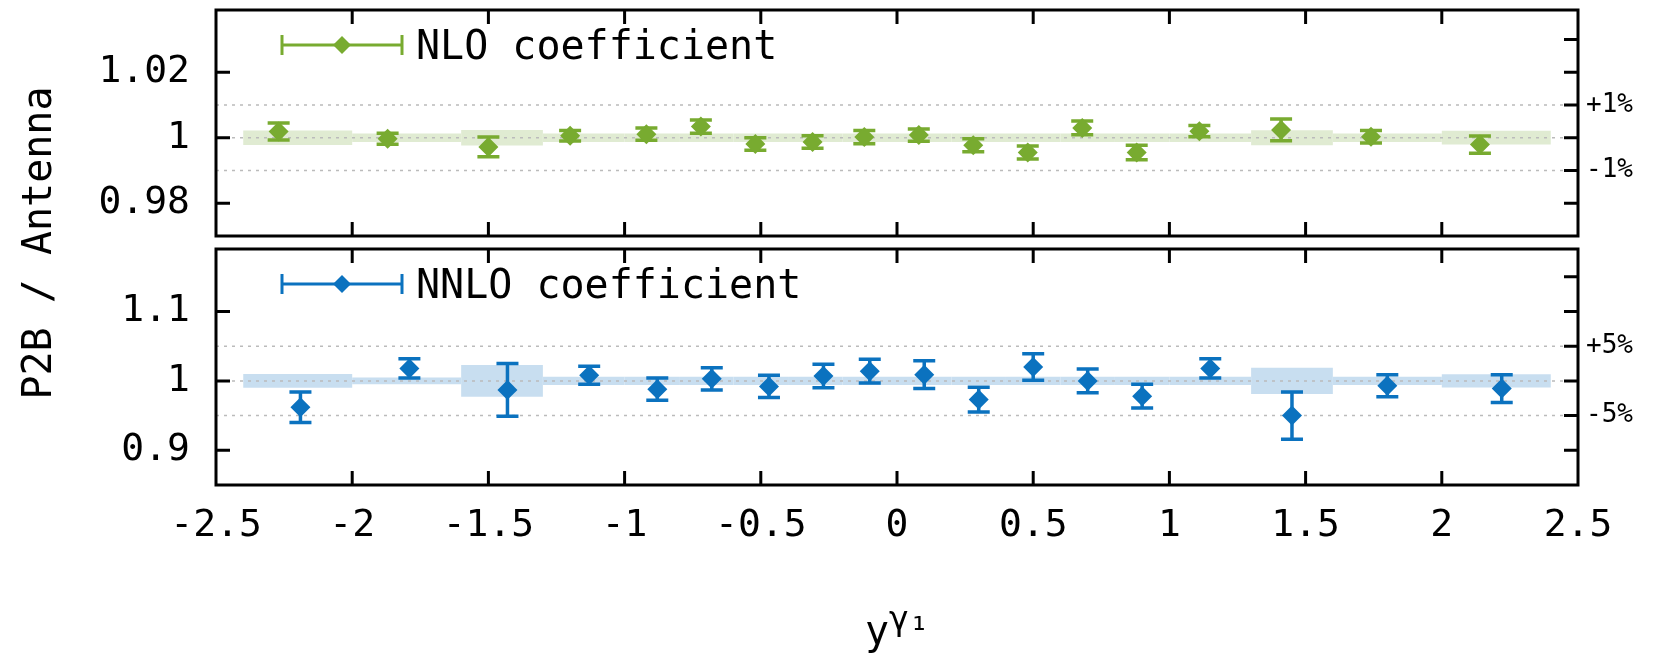 The image size is (1654, 656). Describe the element at coordinates (897, 522) in the screenshot. I see `x-tick-label: 0` at that location.